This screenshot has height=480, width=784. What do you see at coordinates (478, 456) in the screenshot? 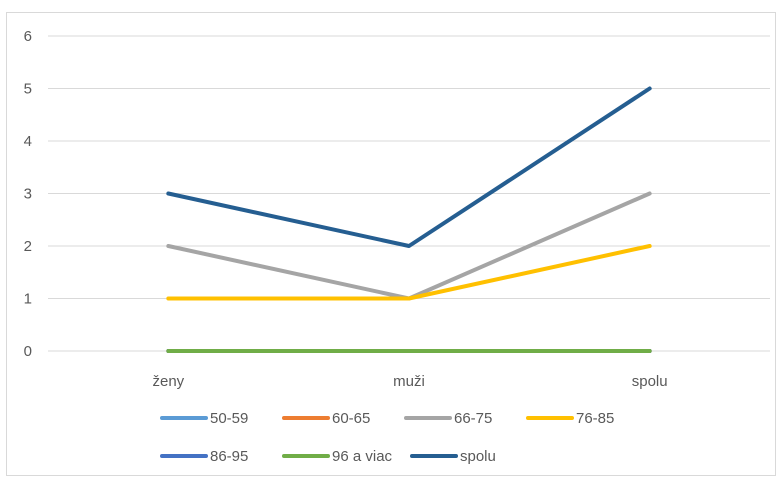
I see `legend-label: spolu` at bounding box center [478, 456].